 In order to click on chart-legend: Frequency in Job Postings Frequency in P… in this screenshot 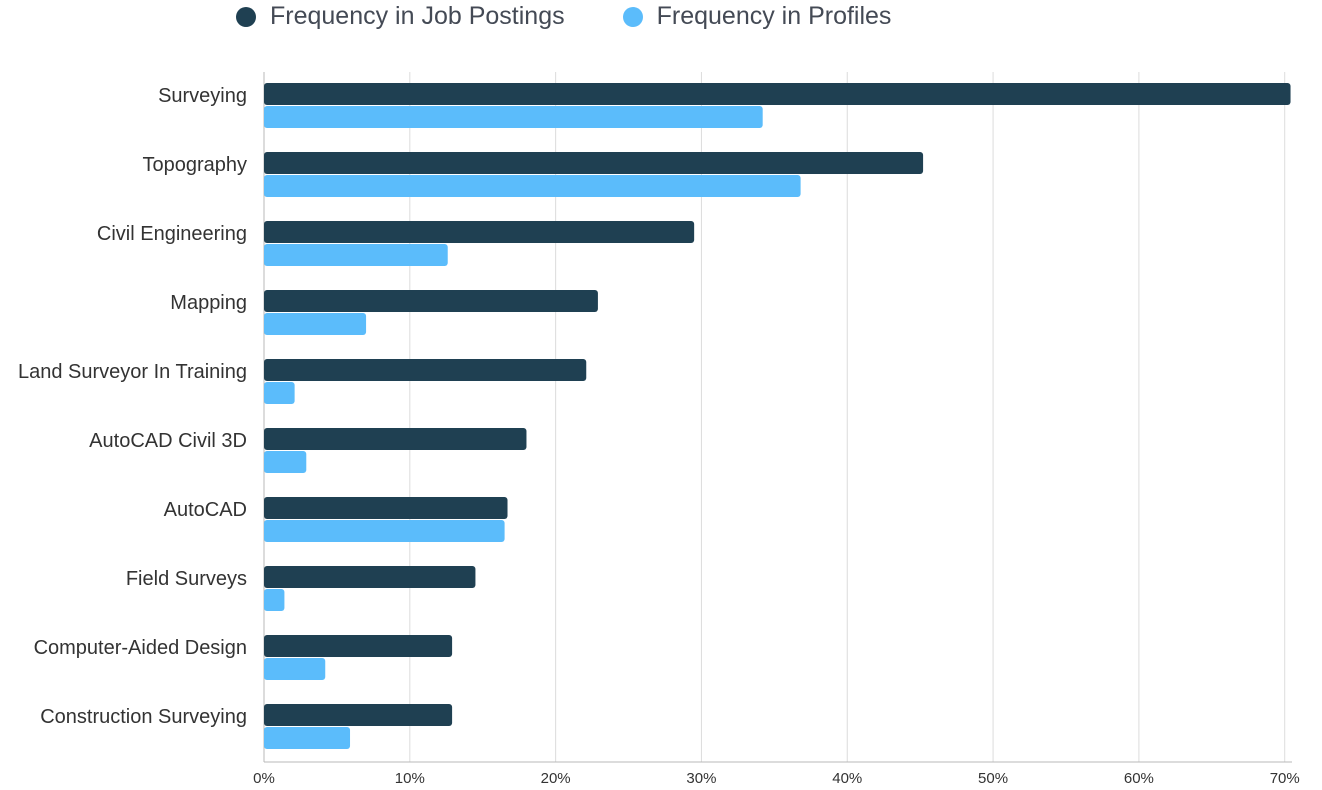, I will do `click(592, 16)`.